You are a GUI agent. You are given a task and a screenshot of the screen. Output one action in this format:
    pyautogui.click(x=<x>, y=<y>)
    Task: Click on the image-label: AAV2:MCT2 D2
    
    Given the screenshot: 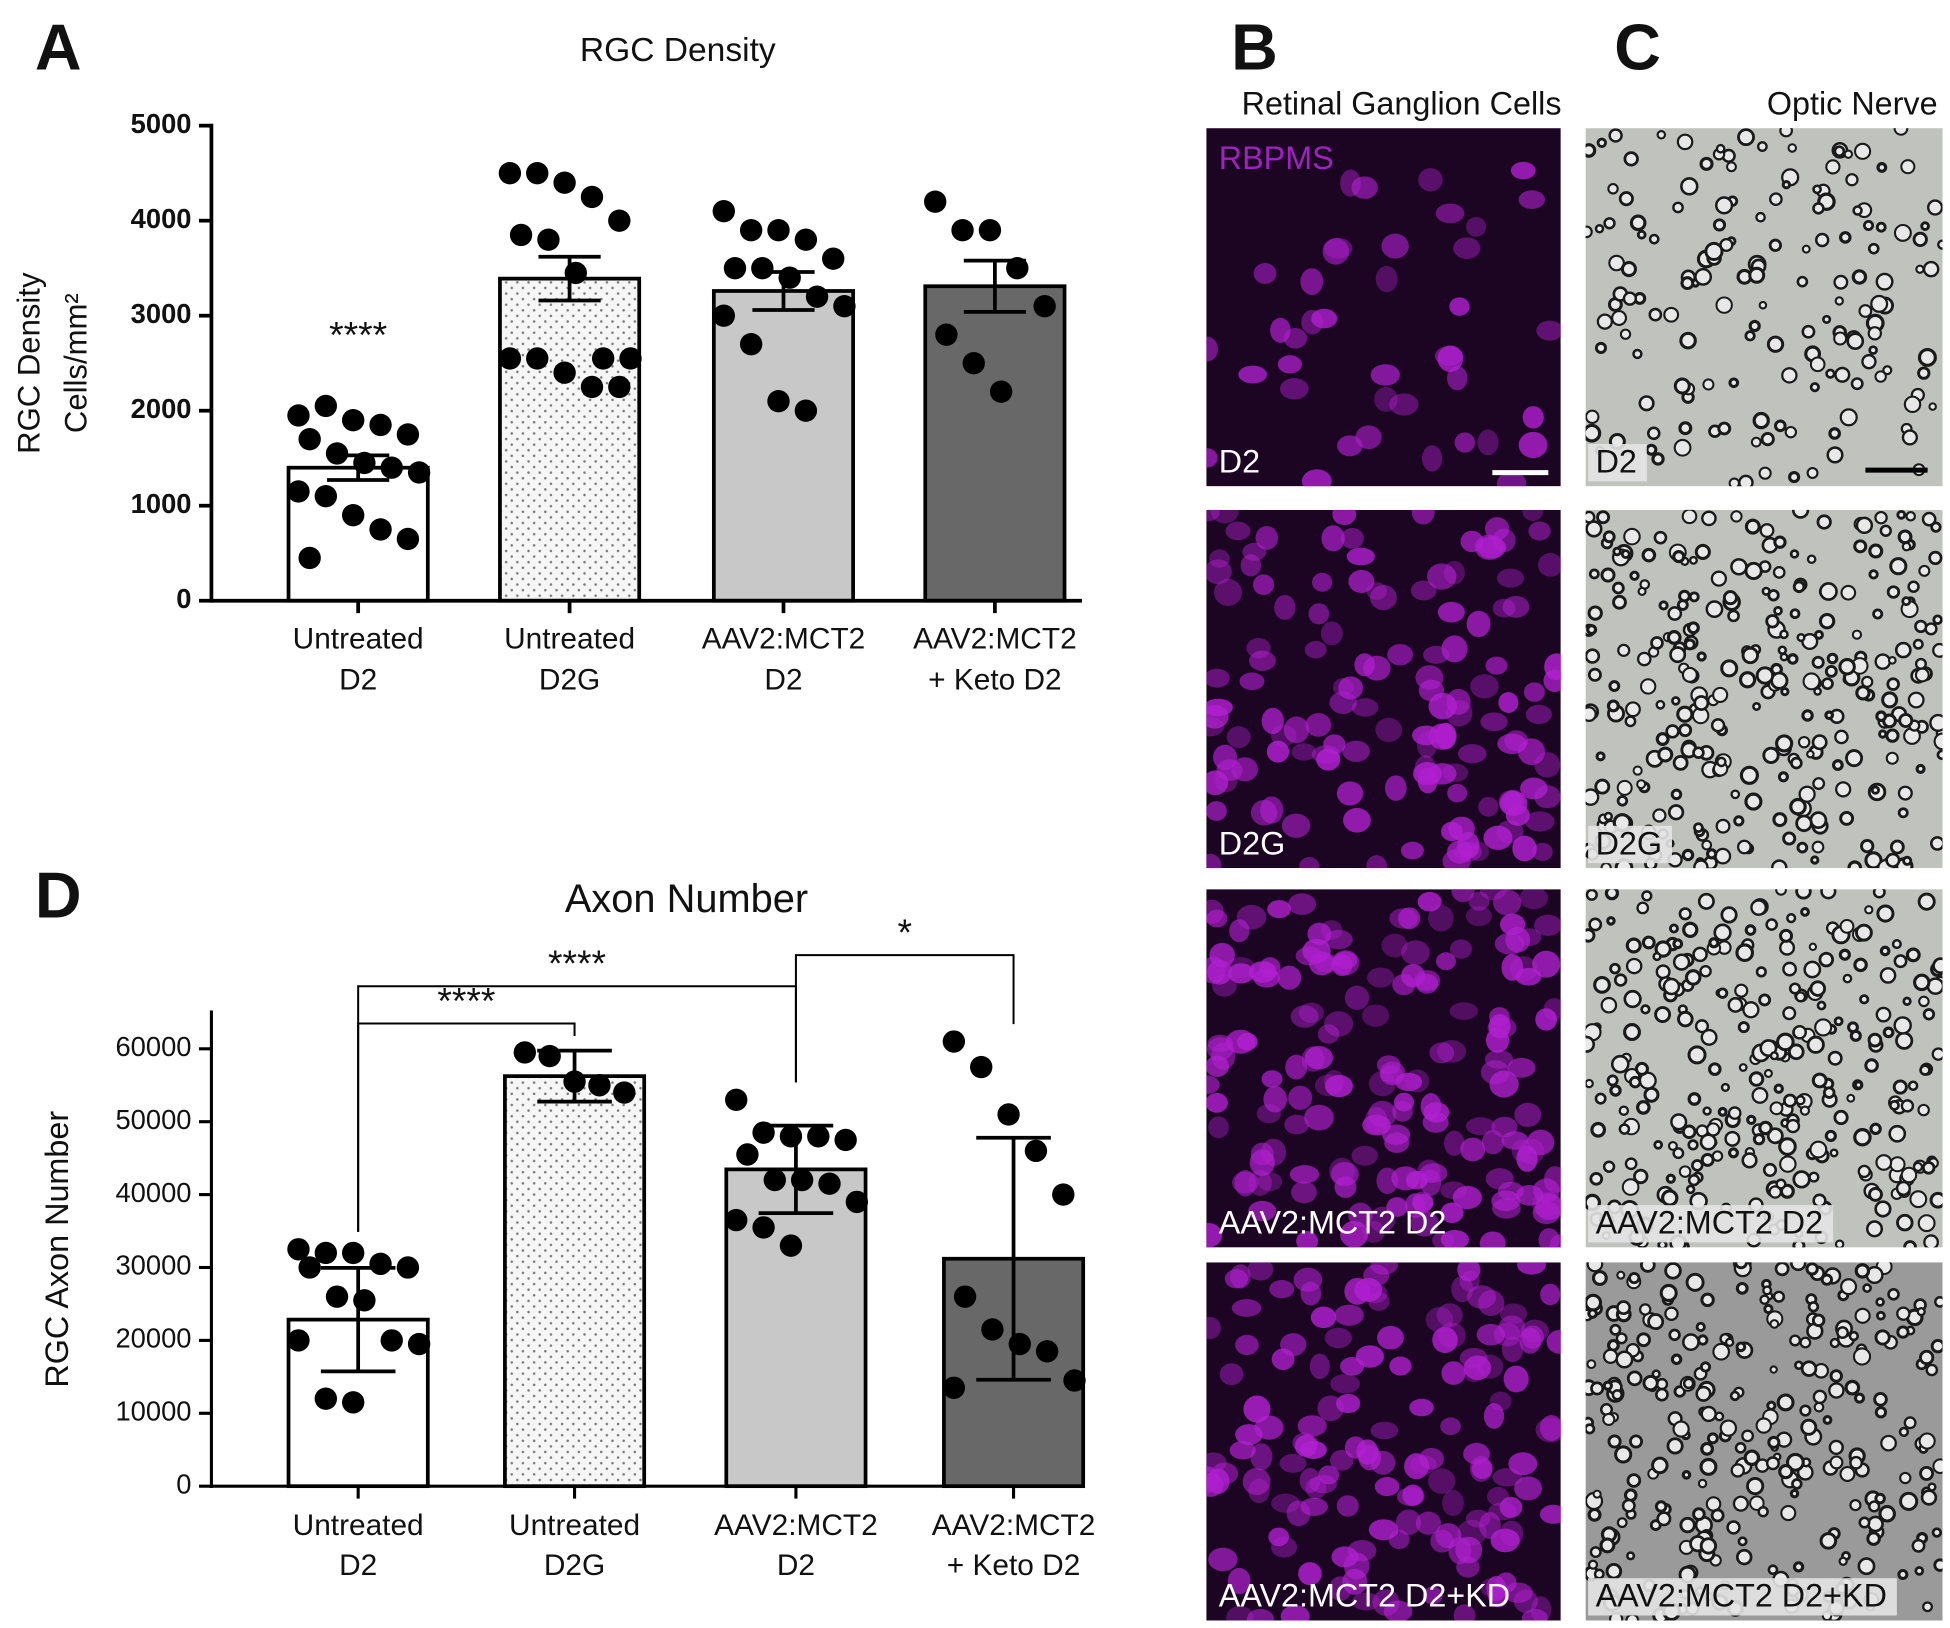 What is the action you would take?
    pyautogui.click(x=1333, y=1223)
    